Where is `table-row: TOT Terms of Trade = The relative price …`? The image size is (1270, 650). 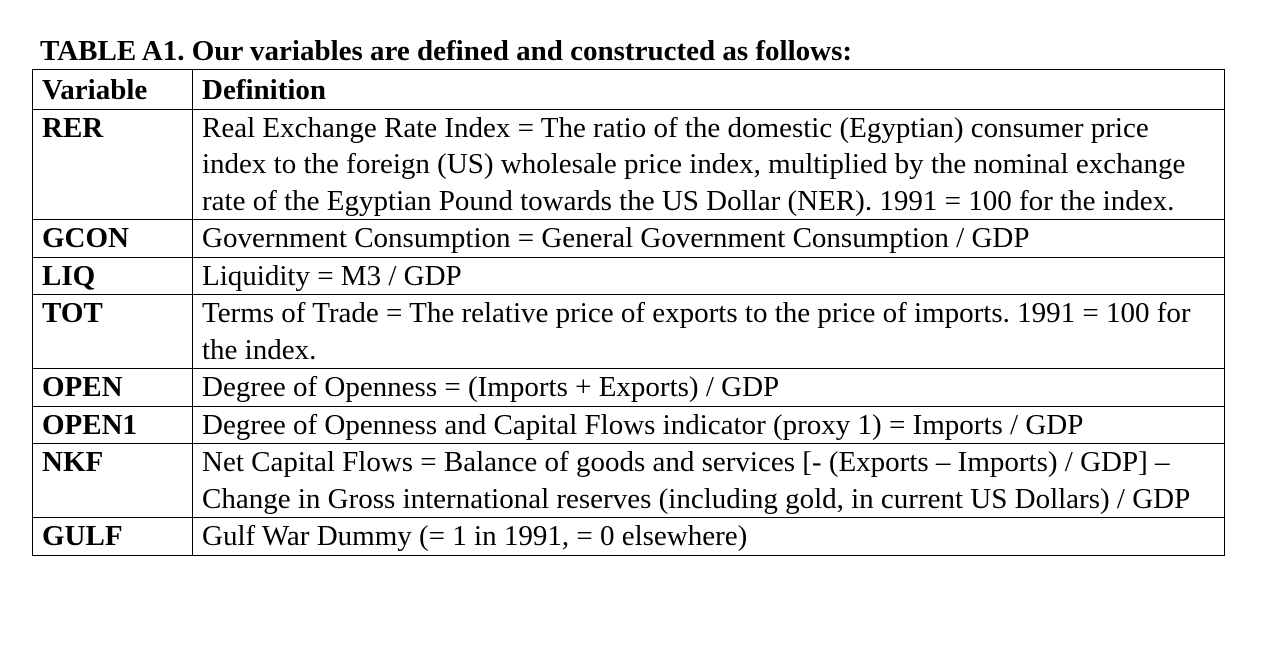
table-row: TOT Terms of Trade = The relative price … is located at coordinates (628, 331).